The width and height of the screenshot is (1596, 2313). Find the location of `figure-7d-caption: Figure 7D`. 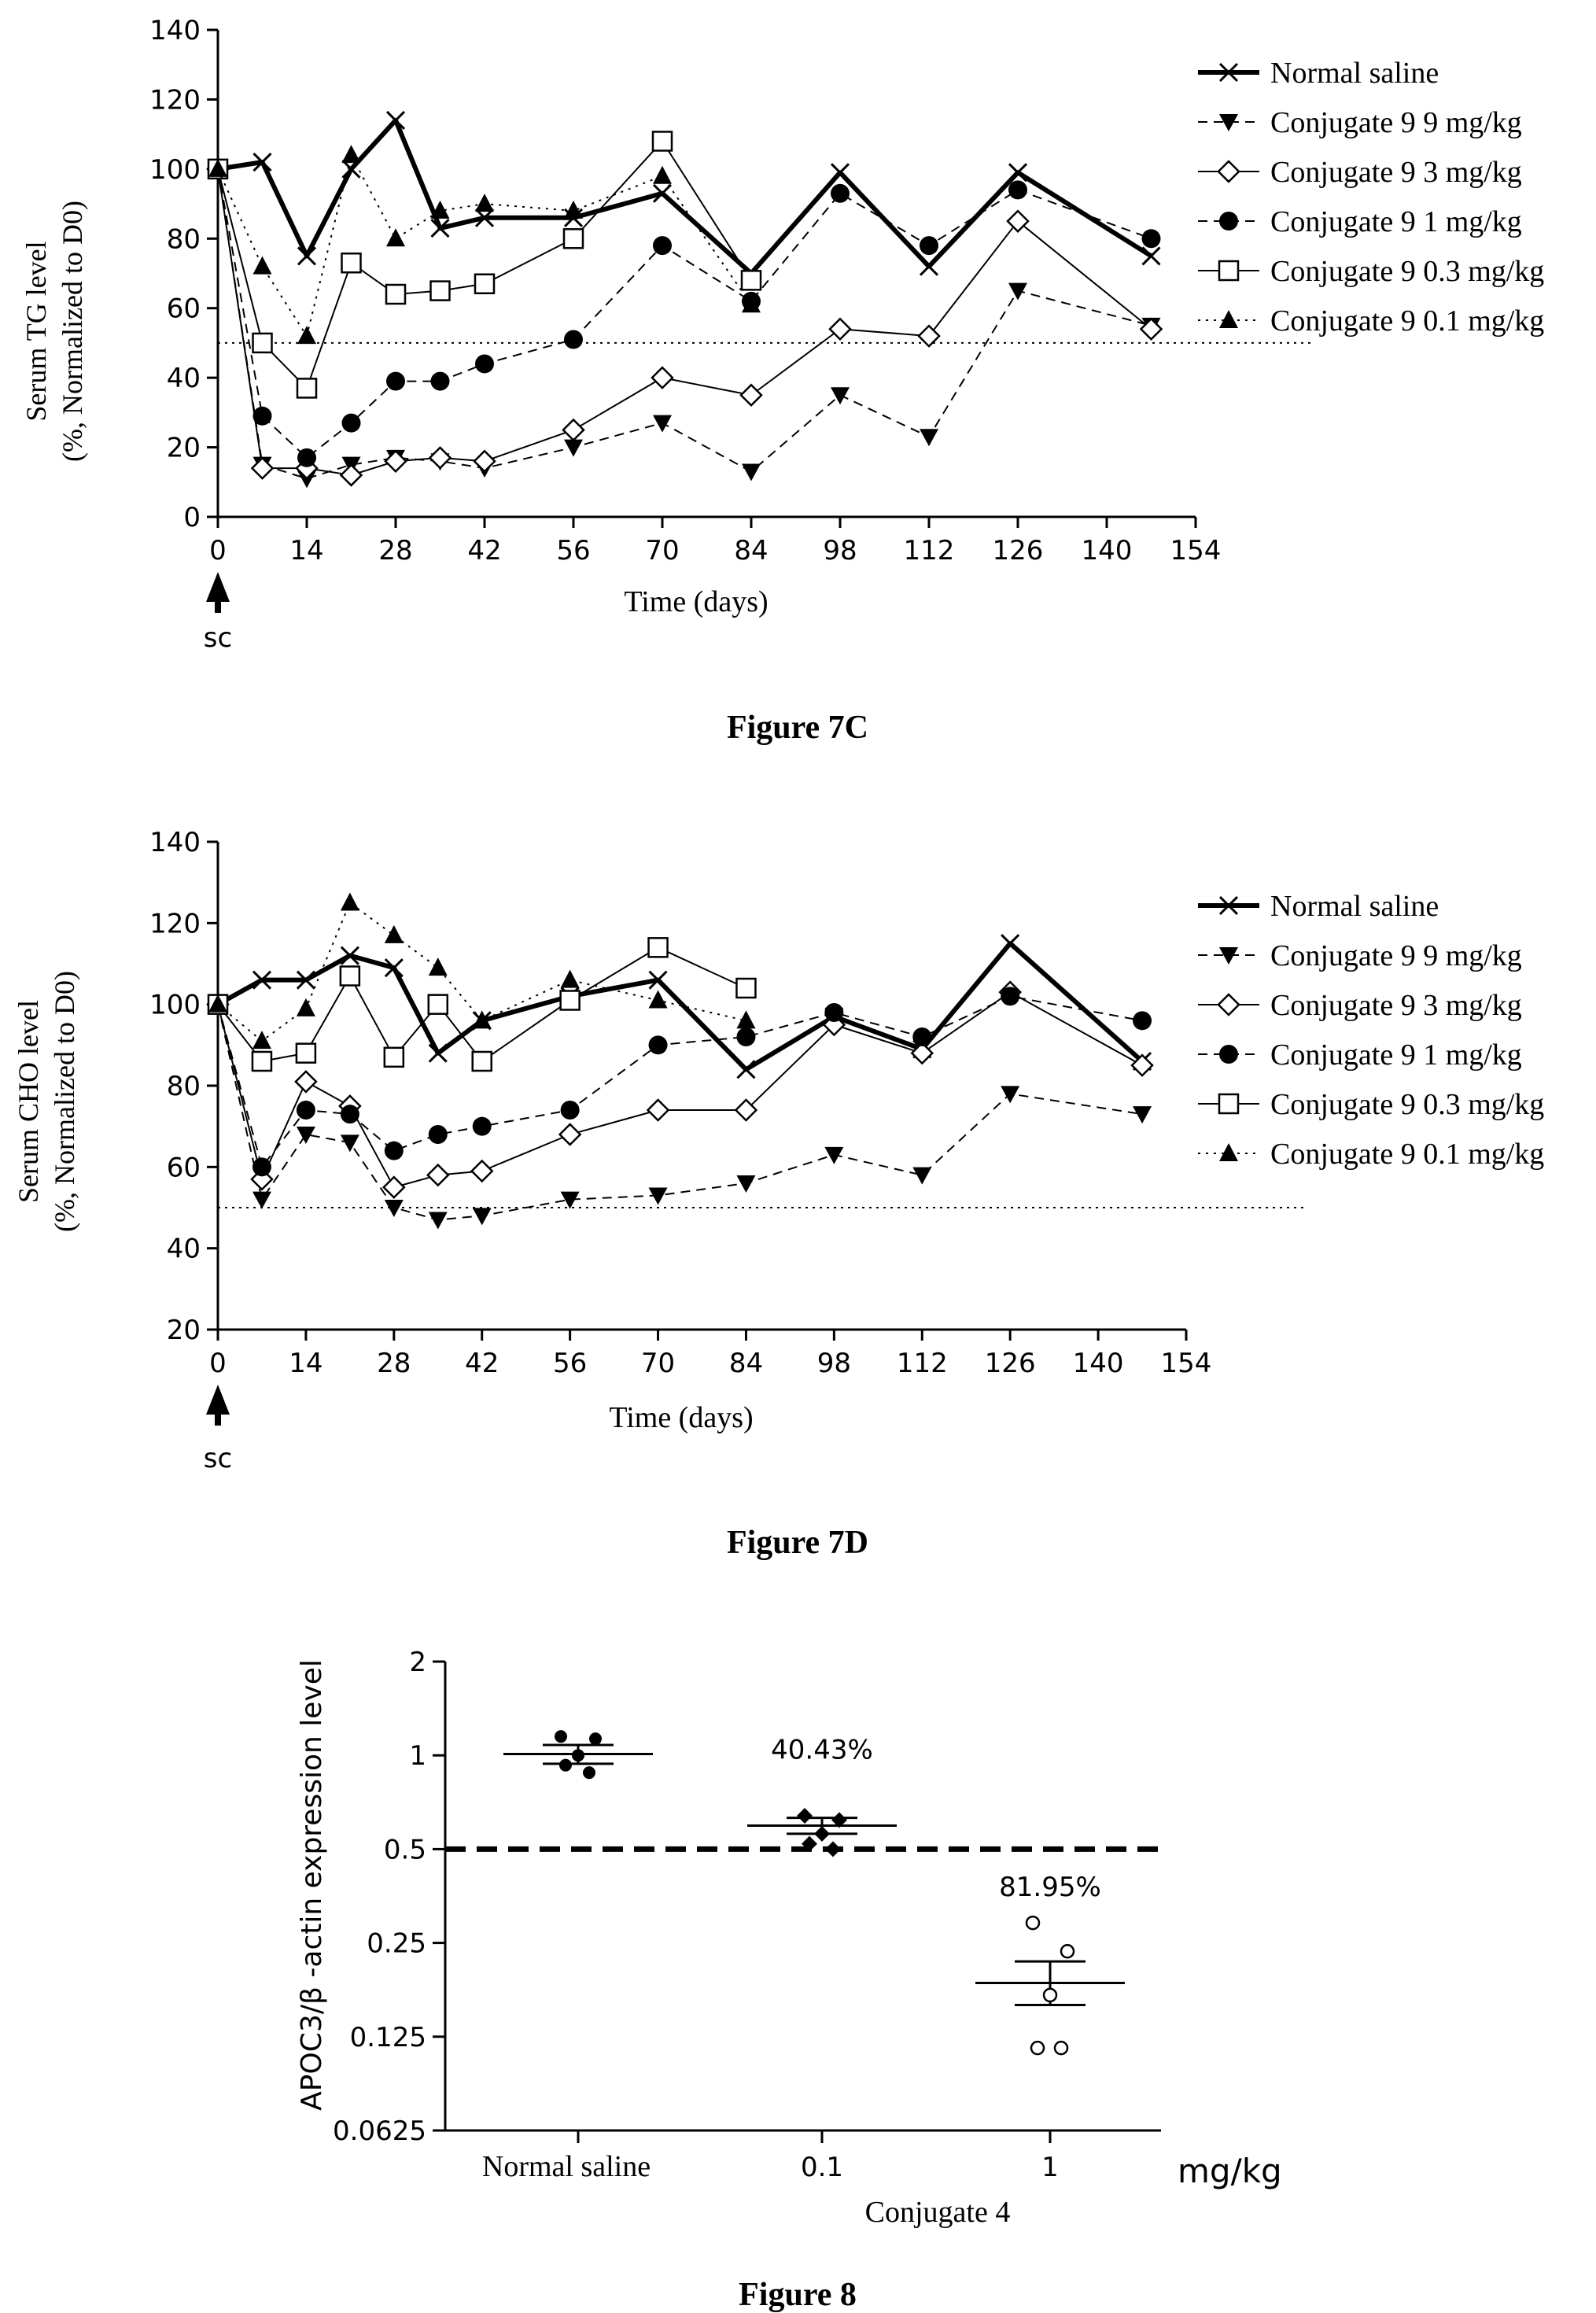

figure-7d-caption: Figure 7D is located at coordinates (797, 1543).